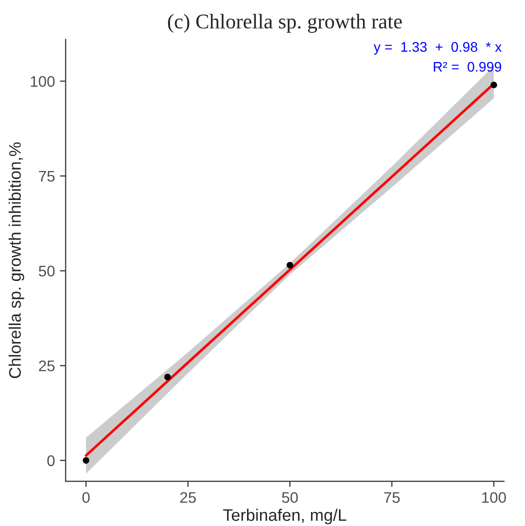 This screenshot has width=525, height=526. I want to click on x-tick-label: 25, so click(188, 497).